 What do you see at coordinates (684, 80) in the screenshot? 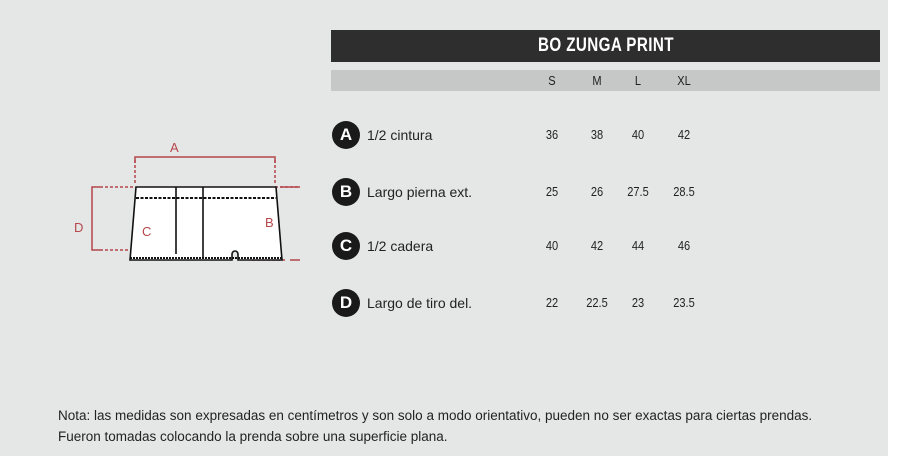
I see `size-xl: XL` at bounding box center [684, 80].